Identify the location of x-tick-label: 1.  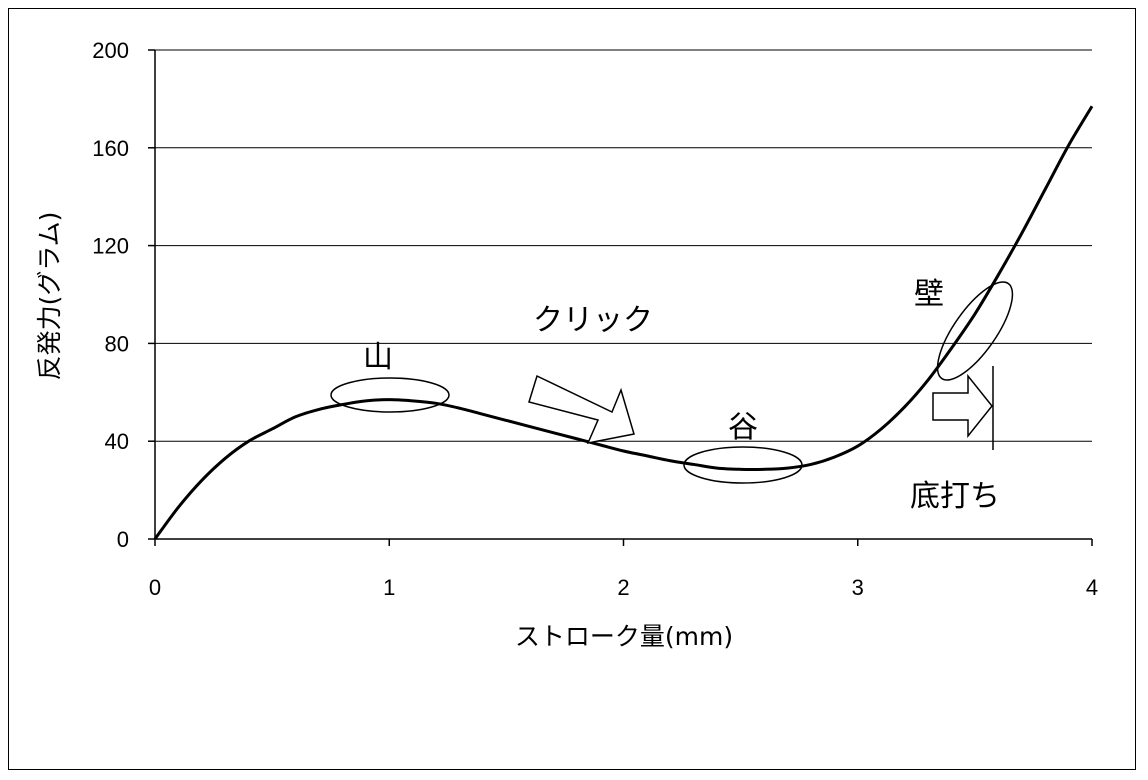
(389, 587).